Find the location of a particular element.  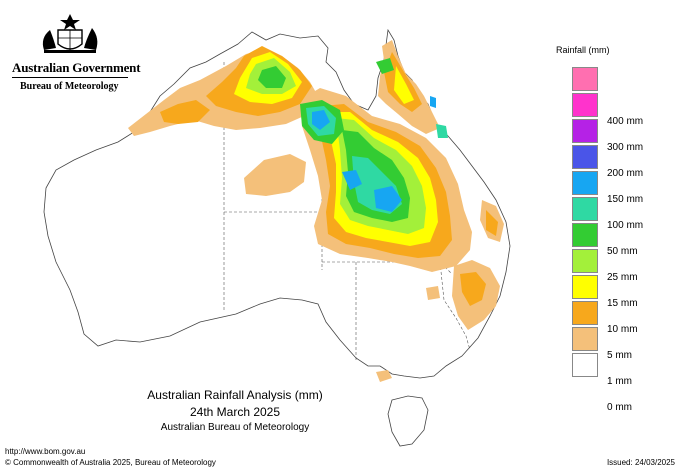

legend-title: Rainfall (mm) is located at coordinates (583, 50).